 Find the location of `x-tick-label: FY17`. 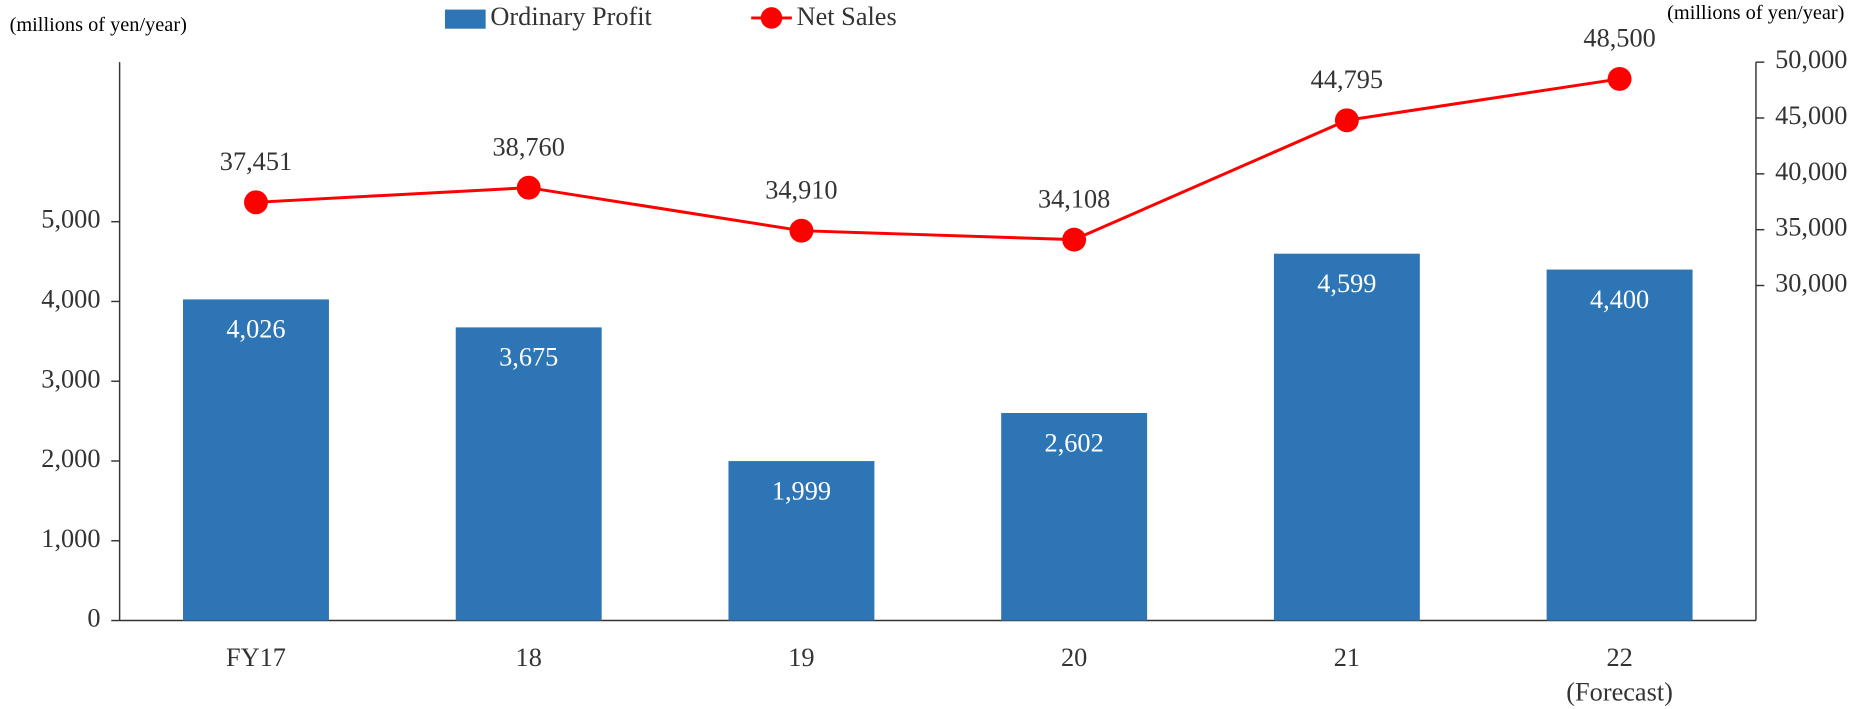

x-tick-label: FY17 is located at coordinates (256, 657).